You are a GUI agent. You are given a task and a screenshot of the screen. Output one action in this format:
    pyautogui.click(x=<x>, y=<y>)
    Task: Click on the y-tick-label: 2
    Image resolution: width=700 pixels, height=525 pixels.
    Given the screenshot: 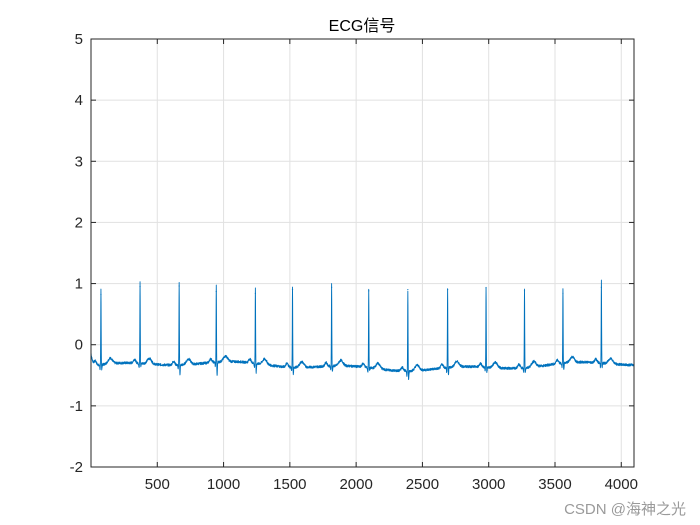 What is the action you would take?
    pyautogui.click(x=79, y=222)
    